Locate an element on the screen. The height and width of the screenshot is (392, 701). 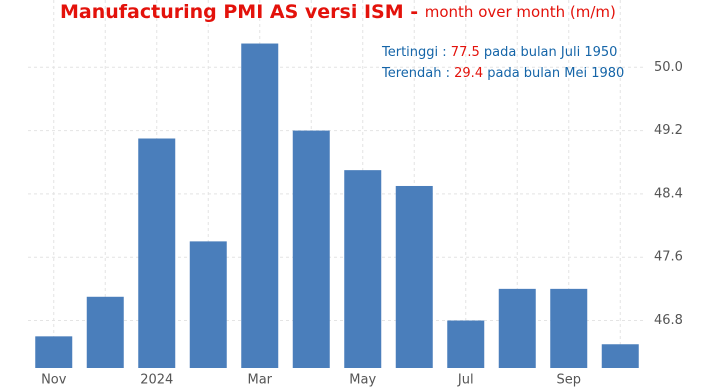
annotation-text: pada bulan Mei 1980 is located at coordinates (553, 73).